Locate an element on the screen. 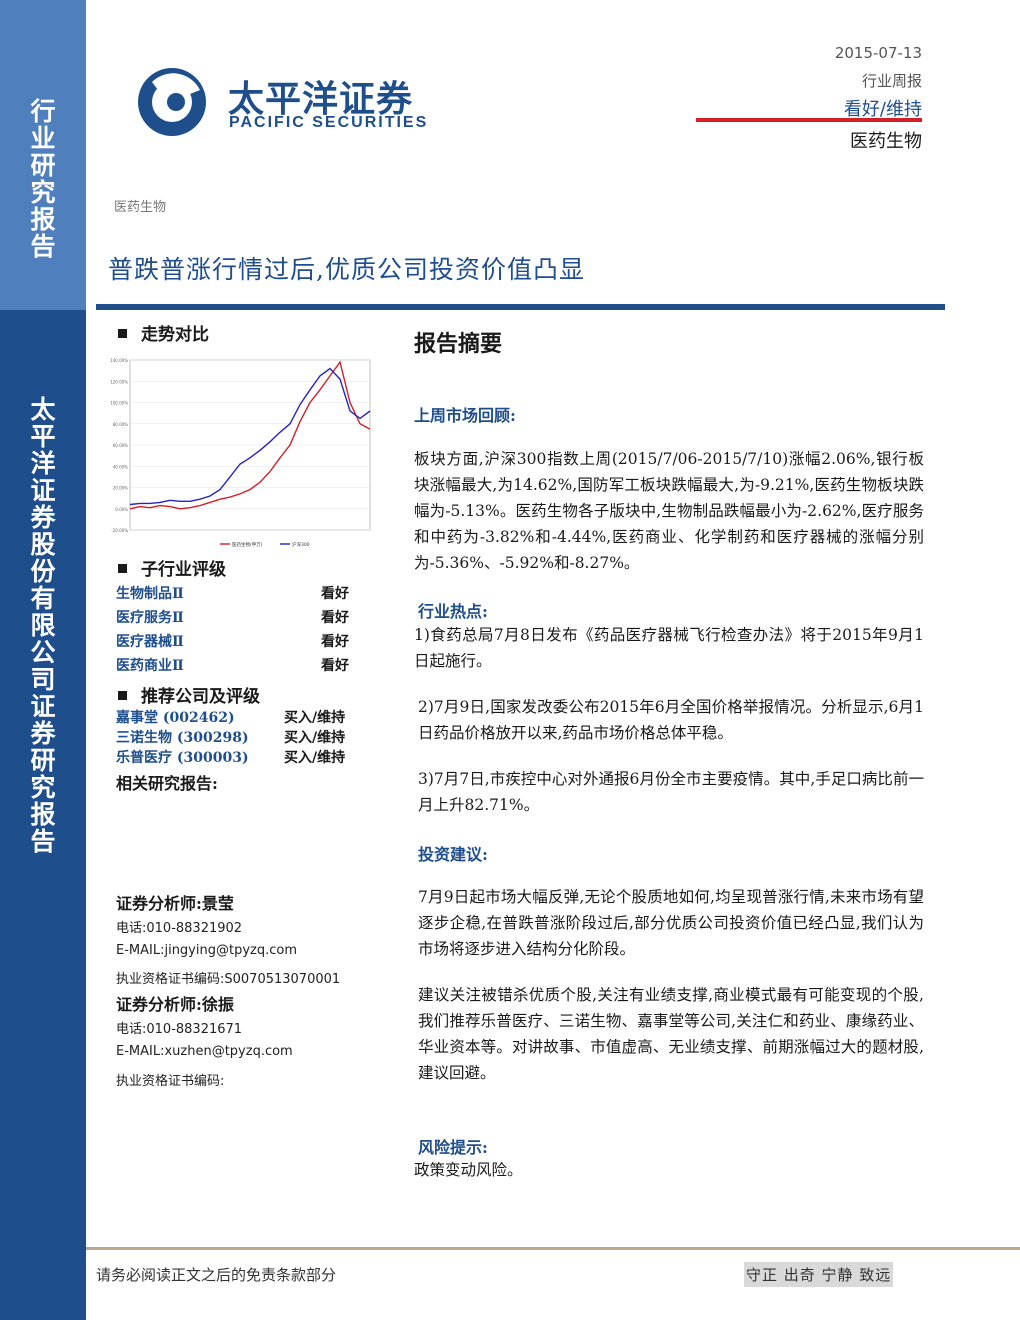  chart-y-tick-label: 40.00% is located at coordinates (120, 466).